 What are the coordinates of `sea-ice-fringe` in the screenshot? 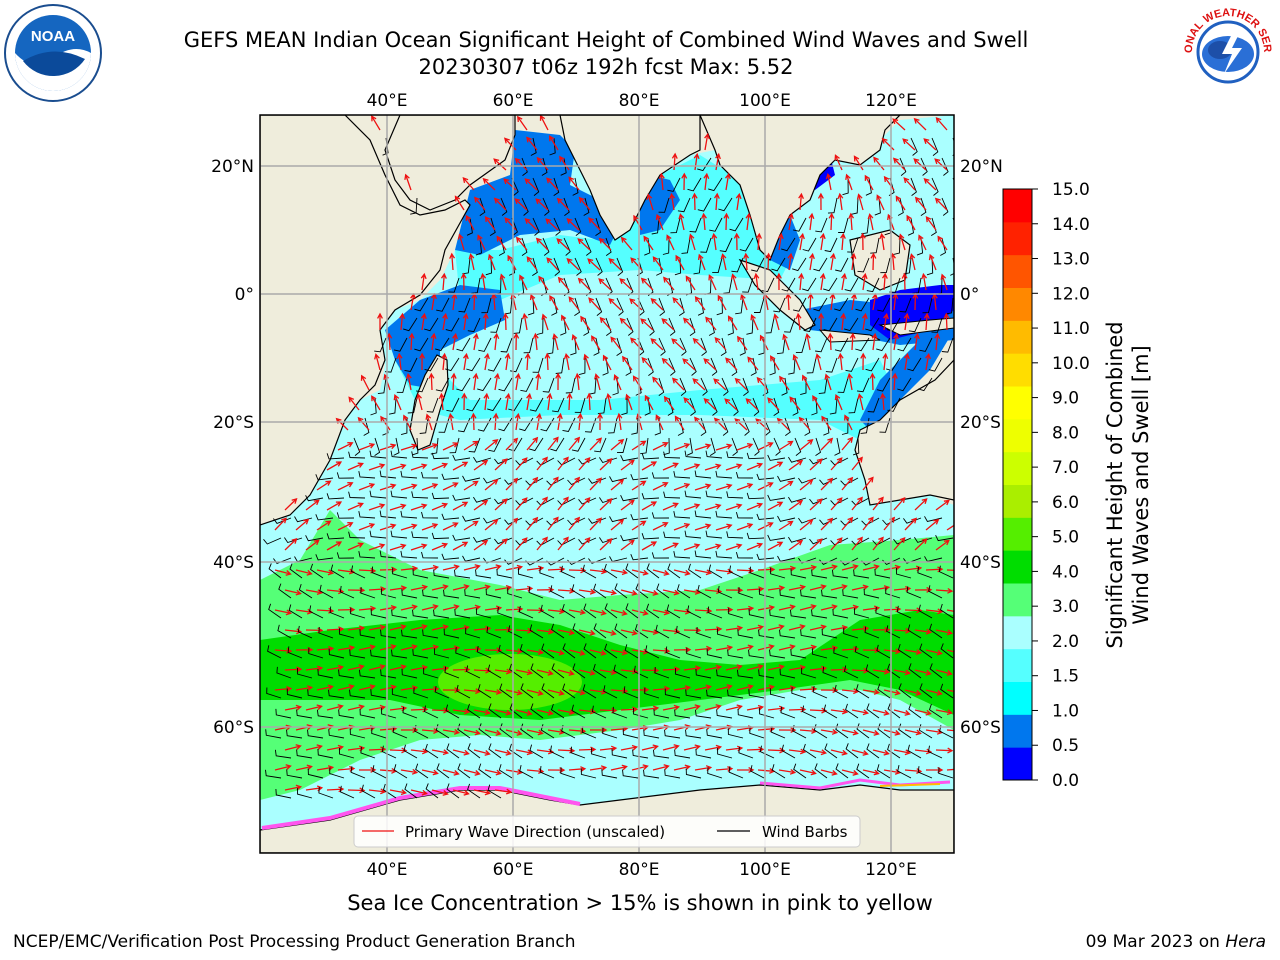 It's located at (421, 808).